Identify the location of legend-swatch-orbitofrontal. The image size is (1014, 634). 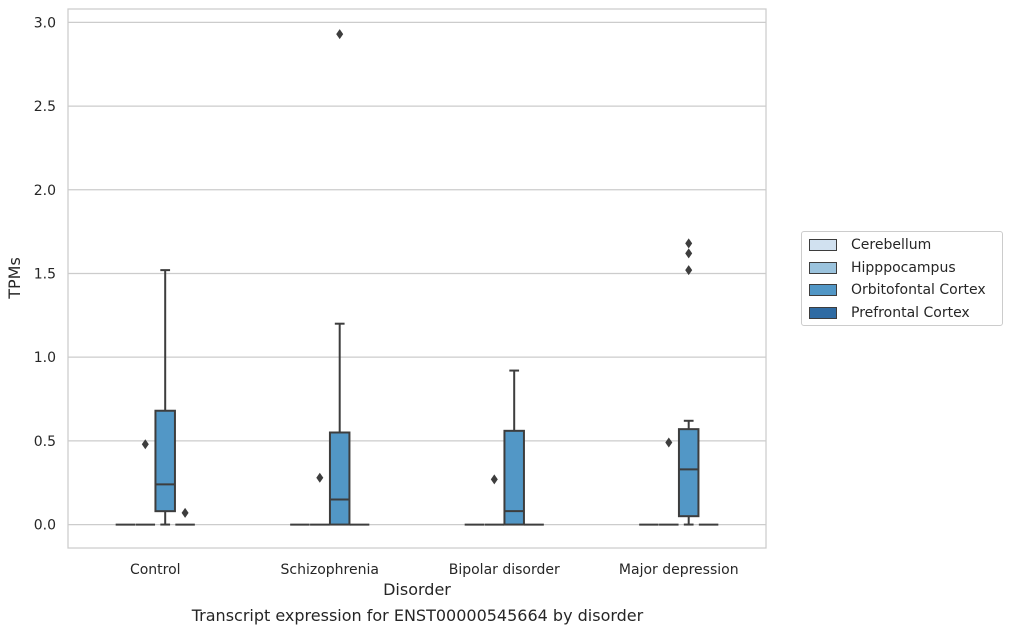
(823, 290).